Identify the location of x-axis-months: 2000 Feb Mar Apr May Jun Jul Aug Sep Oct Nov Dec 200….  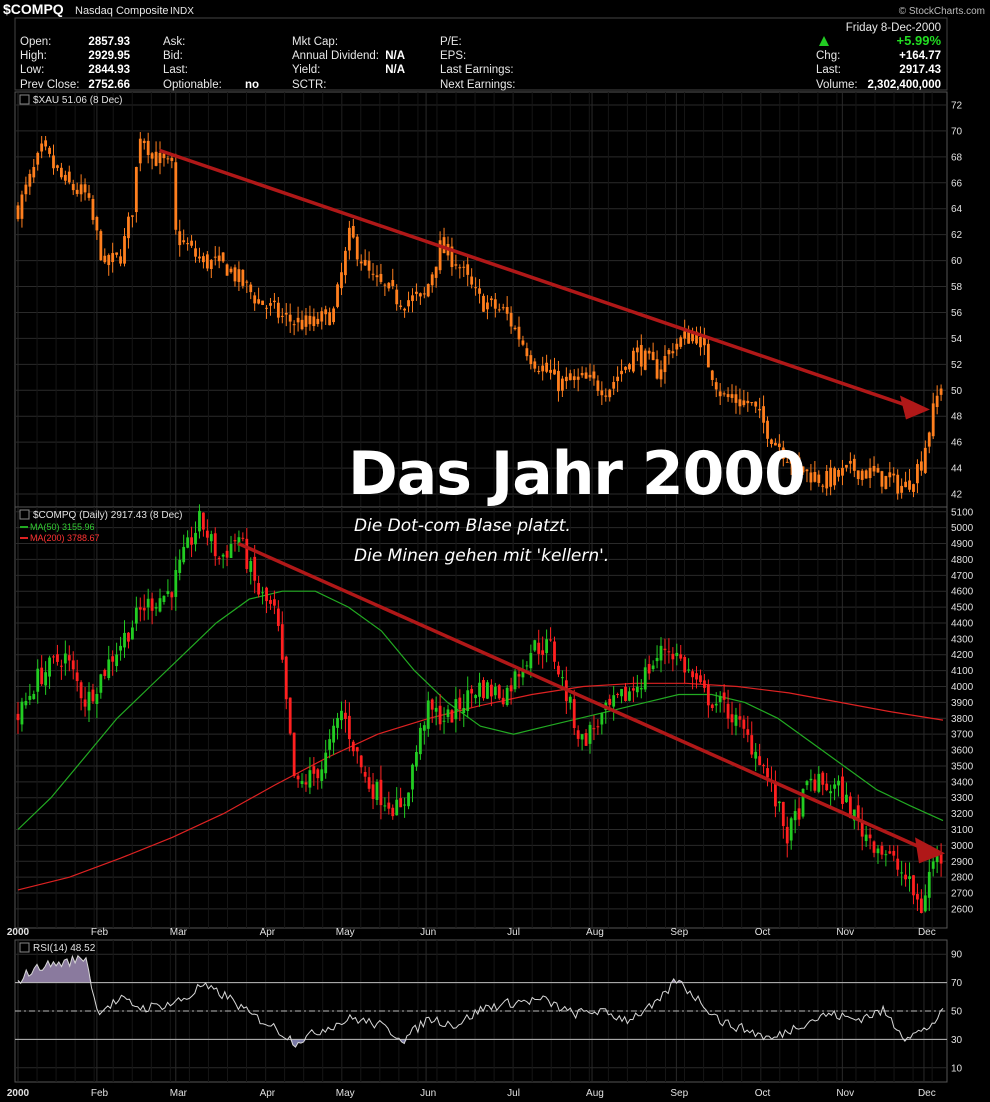
(471, 1013).